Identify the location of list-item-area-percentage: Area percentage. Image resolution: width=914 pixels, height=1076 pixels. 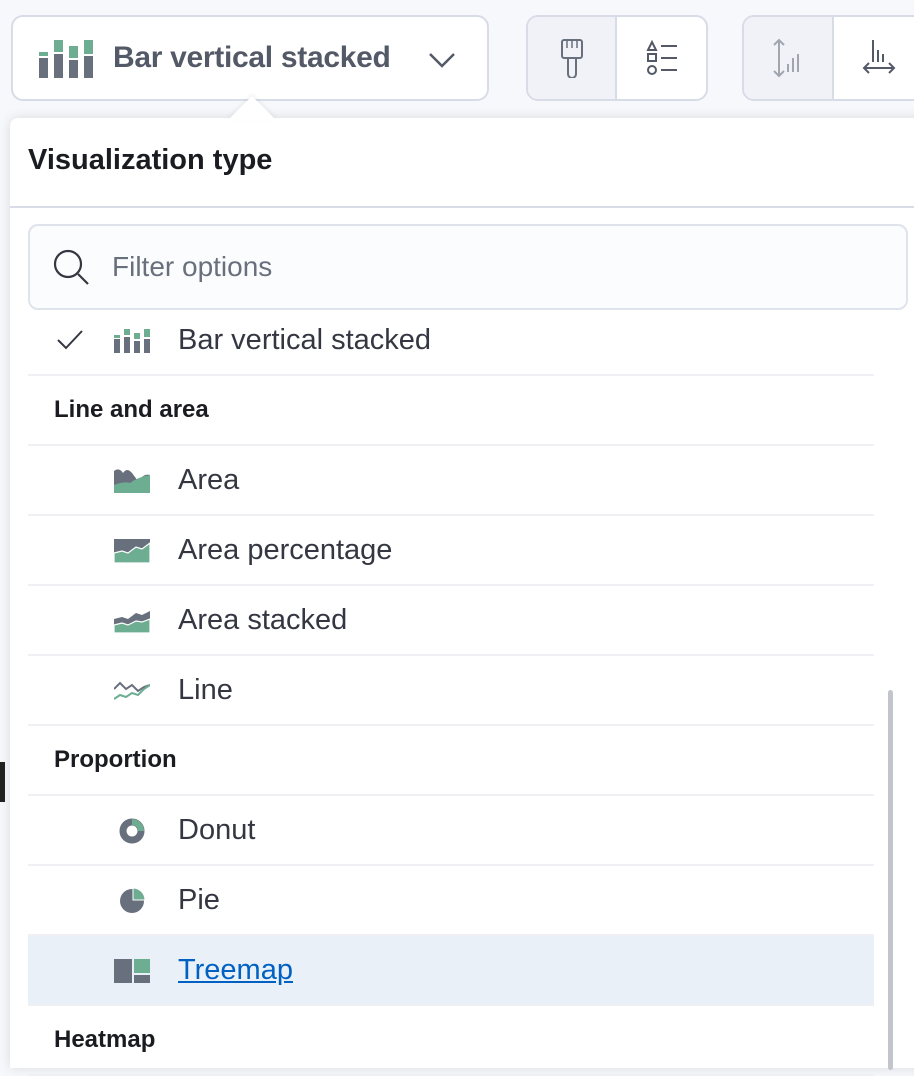
(451, 551).